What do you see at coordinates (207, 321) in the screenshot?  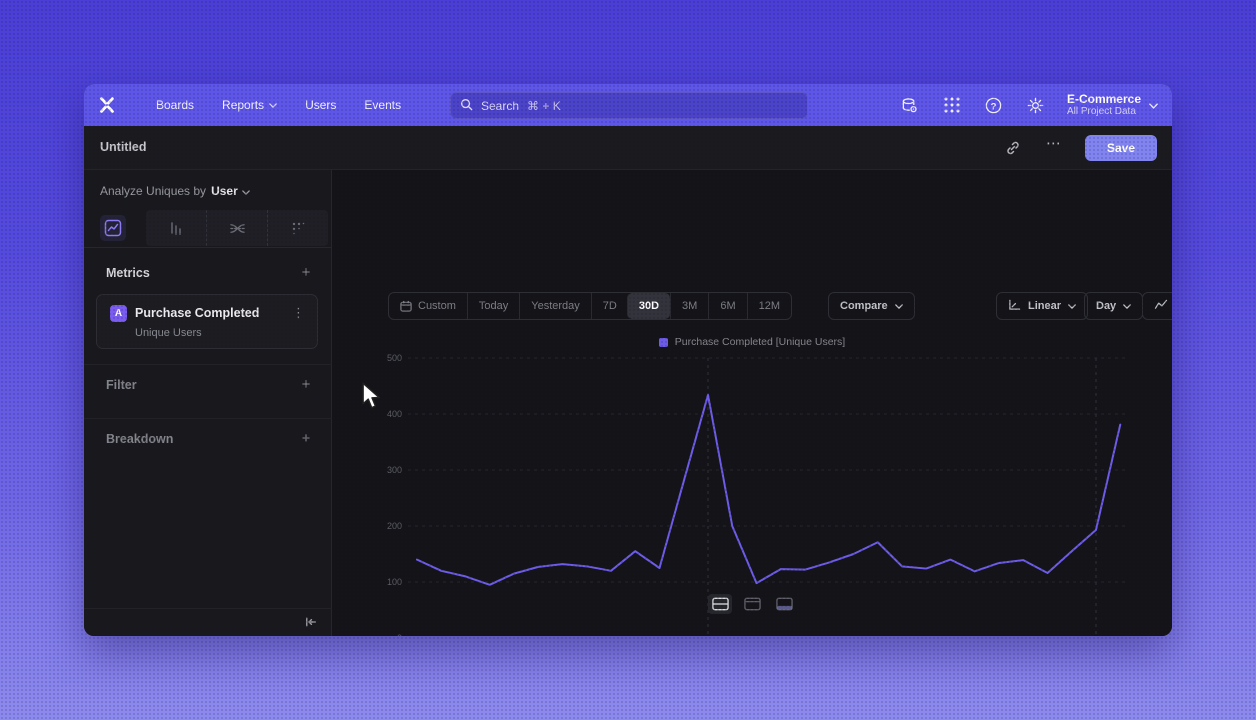 I see `metric-card: A Purchase Completed ⋮ Unique Users` at bounding box center [207, 321].